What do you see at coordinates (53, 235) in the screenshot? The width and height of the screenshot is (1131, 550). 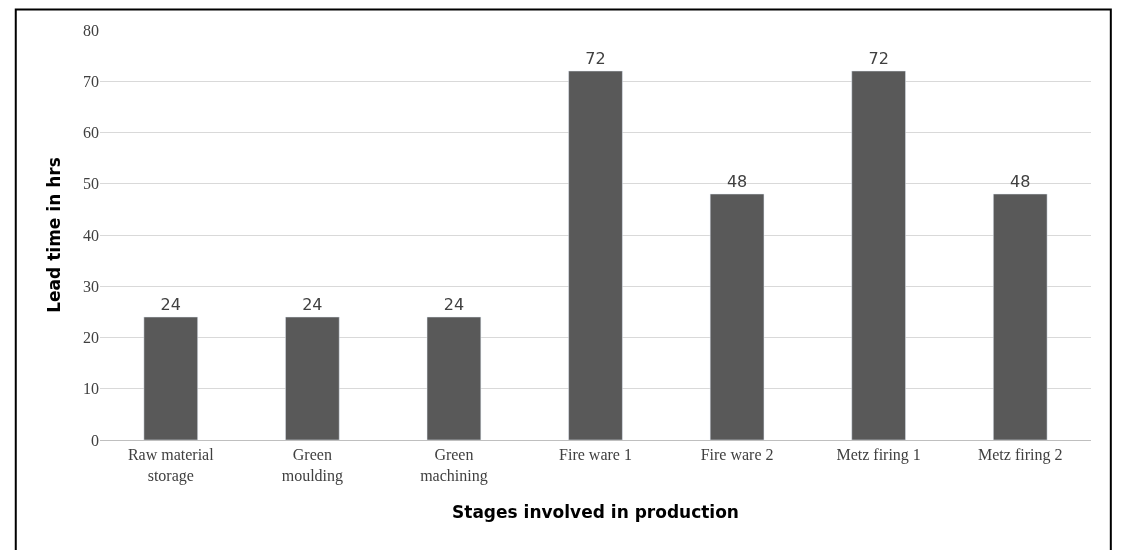 I see `y-axis-title: Lead time in hrs` at bounding box center [53, 235].